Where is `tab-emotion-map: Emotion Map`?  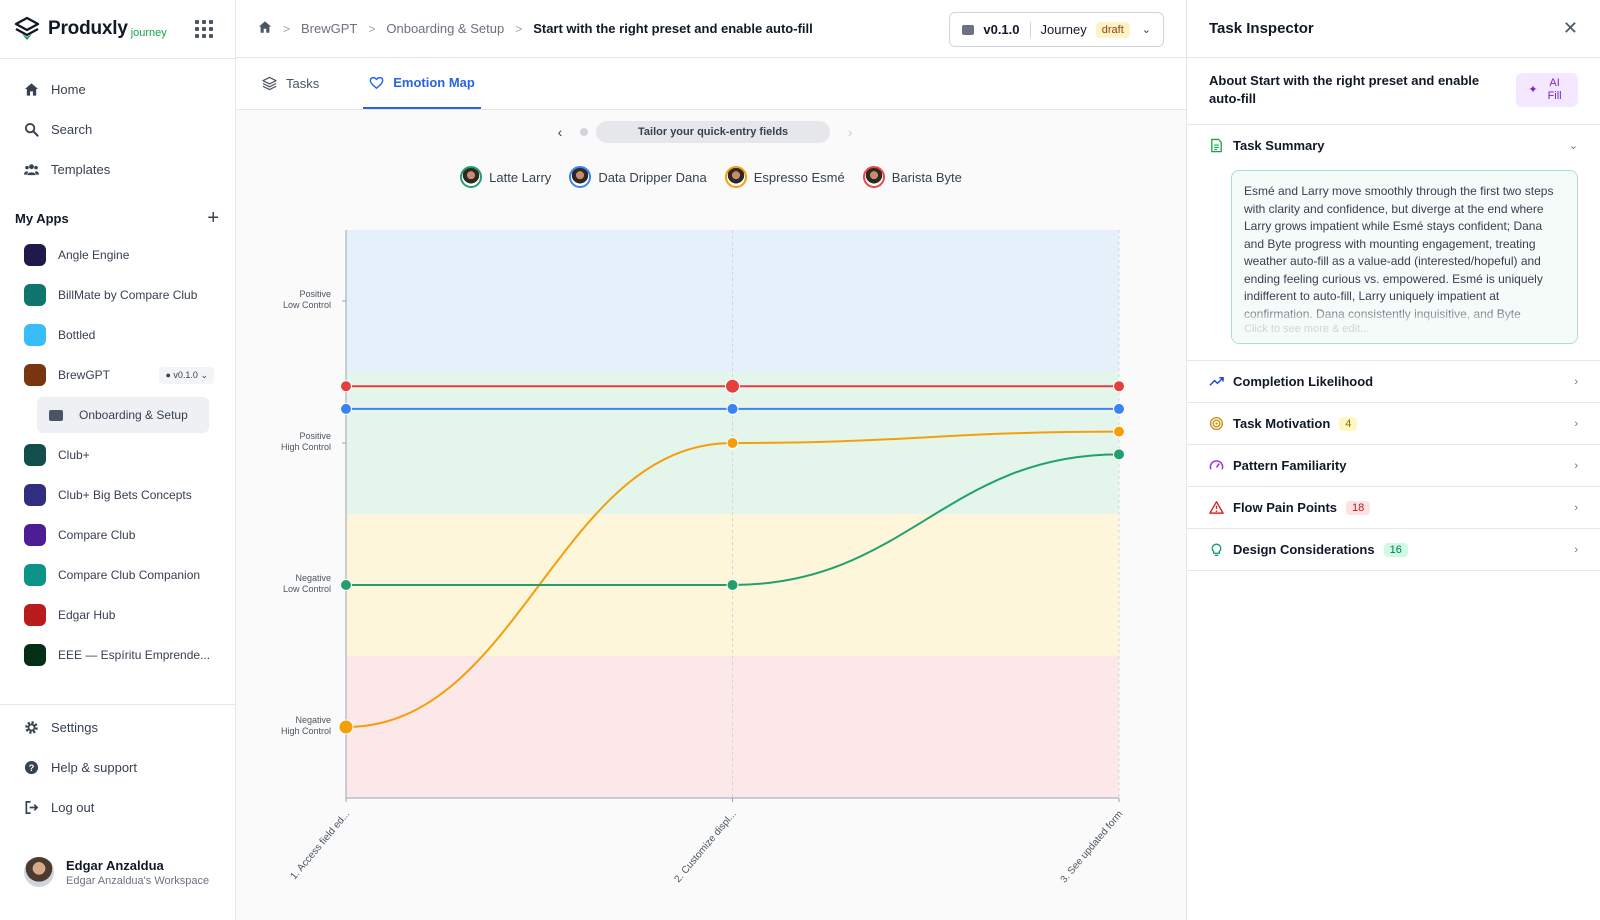 tab-emotion-map: Emotion Map is located at coordinates (422, 83).